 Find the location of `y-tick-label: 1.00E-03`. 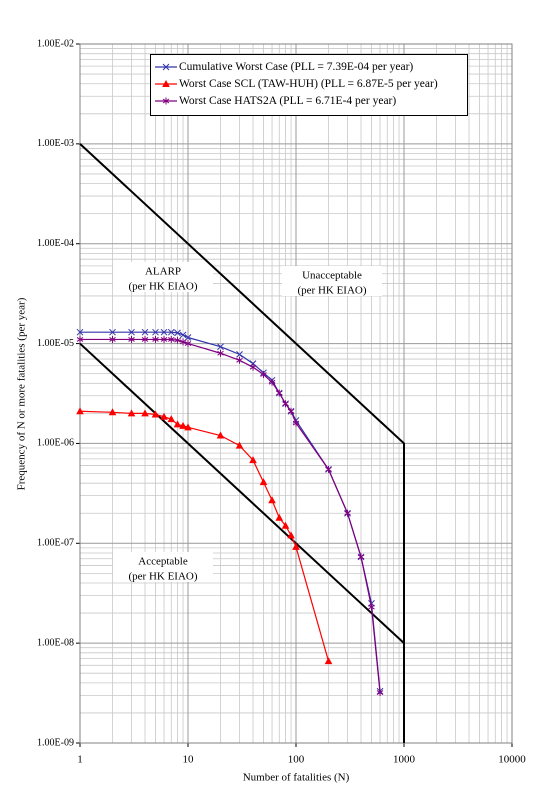

y-tick-label: 1.00E-03 is located at coordinates (55, 143).